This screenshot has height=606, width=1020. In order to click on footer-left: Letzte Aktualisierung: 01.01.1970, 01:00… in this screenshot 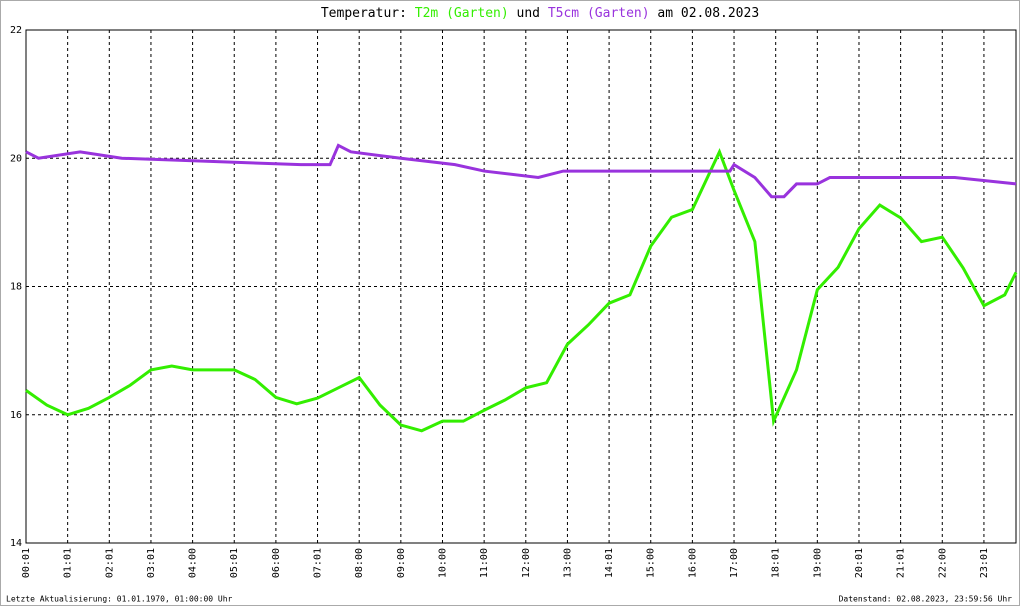, I will do `click(119, 599)`.